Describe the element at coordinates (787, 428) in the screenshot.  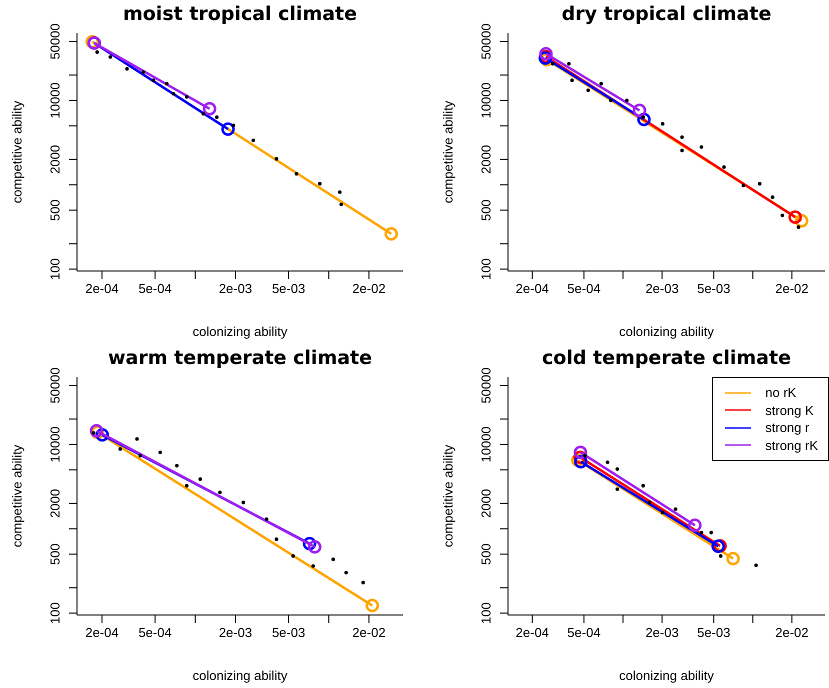
I see `legend-label: strong r` at that location.